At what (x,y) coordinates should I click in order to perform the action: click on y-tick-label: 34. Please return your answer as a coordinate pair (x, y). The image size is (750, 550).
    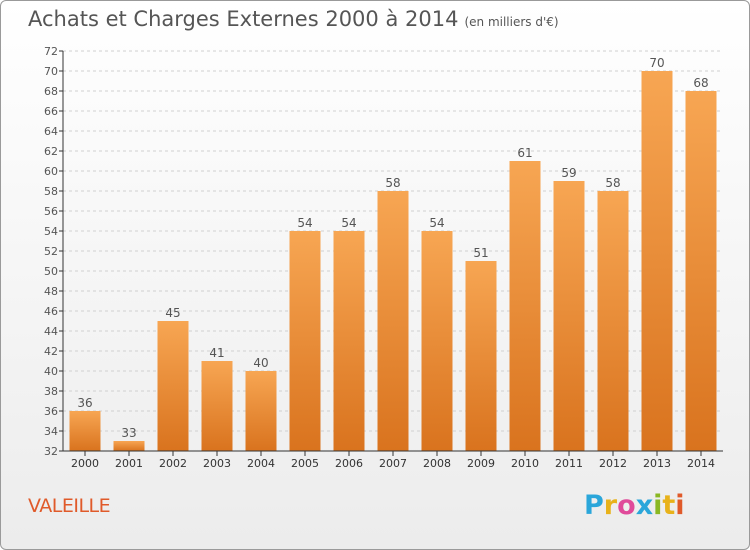
    Looking at the image, I should click on (51, 431).